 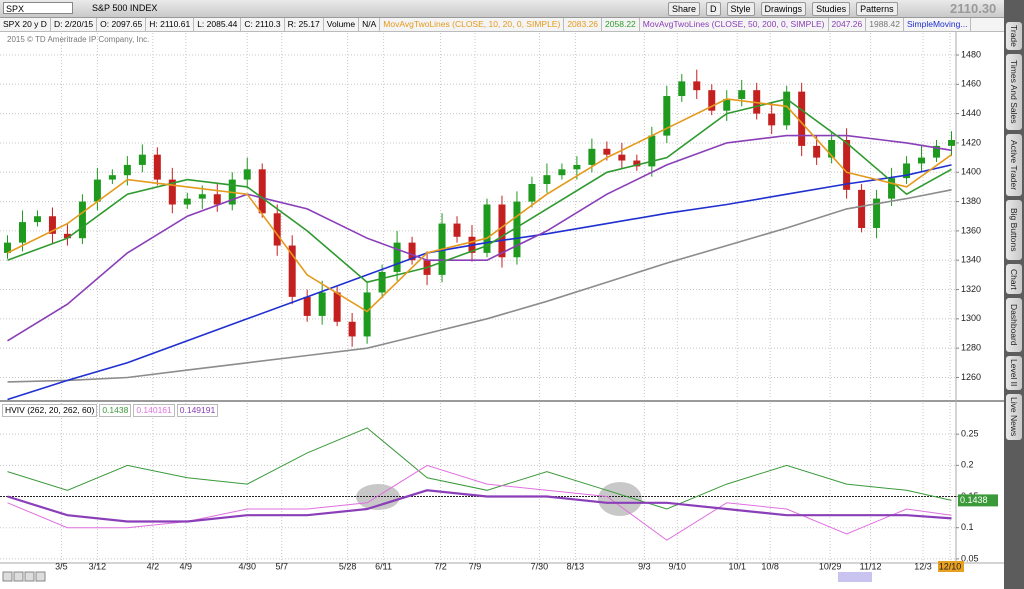 I want to click on toolbar-button: D, so click(x=713, y=9).